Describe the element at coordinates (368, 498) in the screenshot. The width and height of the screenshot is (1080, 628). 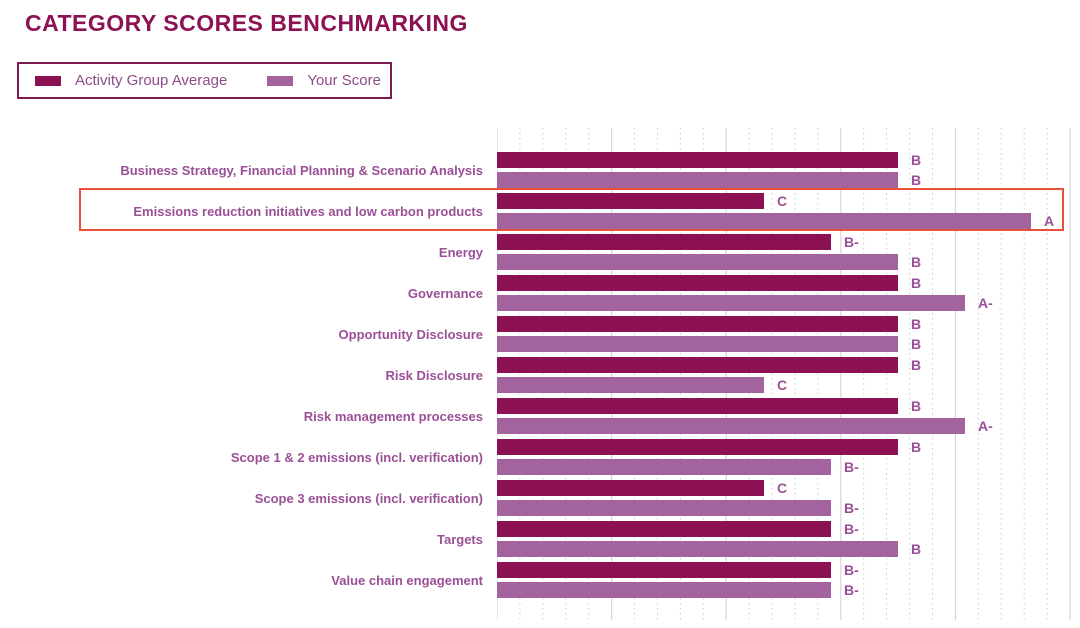
I see `category-label: Scope 3 emissions (incl. verification)` at that location.